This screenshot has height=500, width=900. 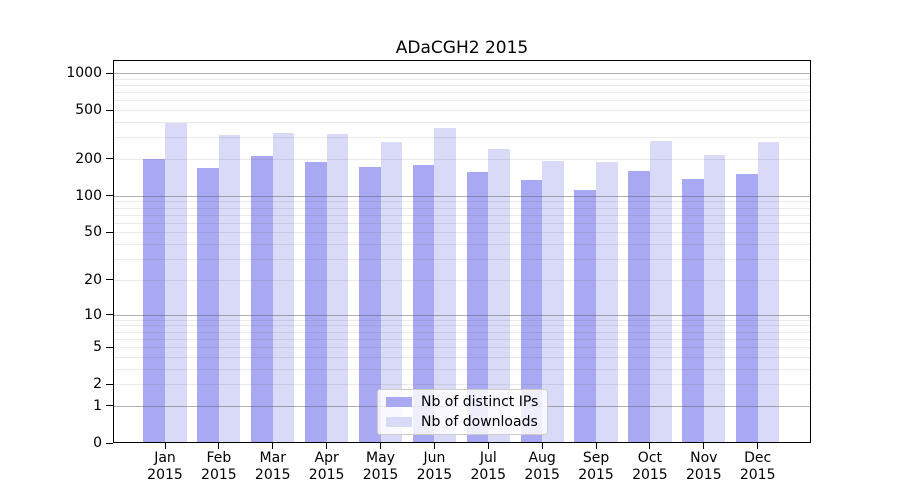 What do you see at coordinates (704, 446) in the screenshot?
I see `x-tick-nov` at bounding box center [704, 446].